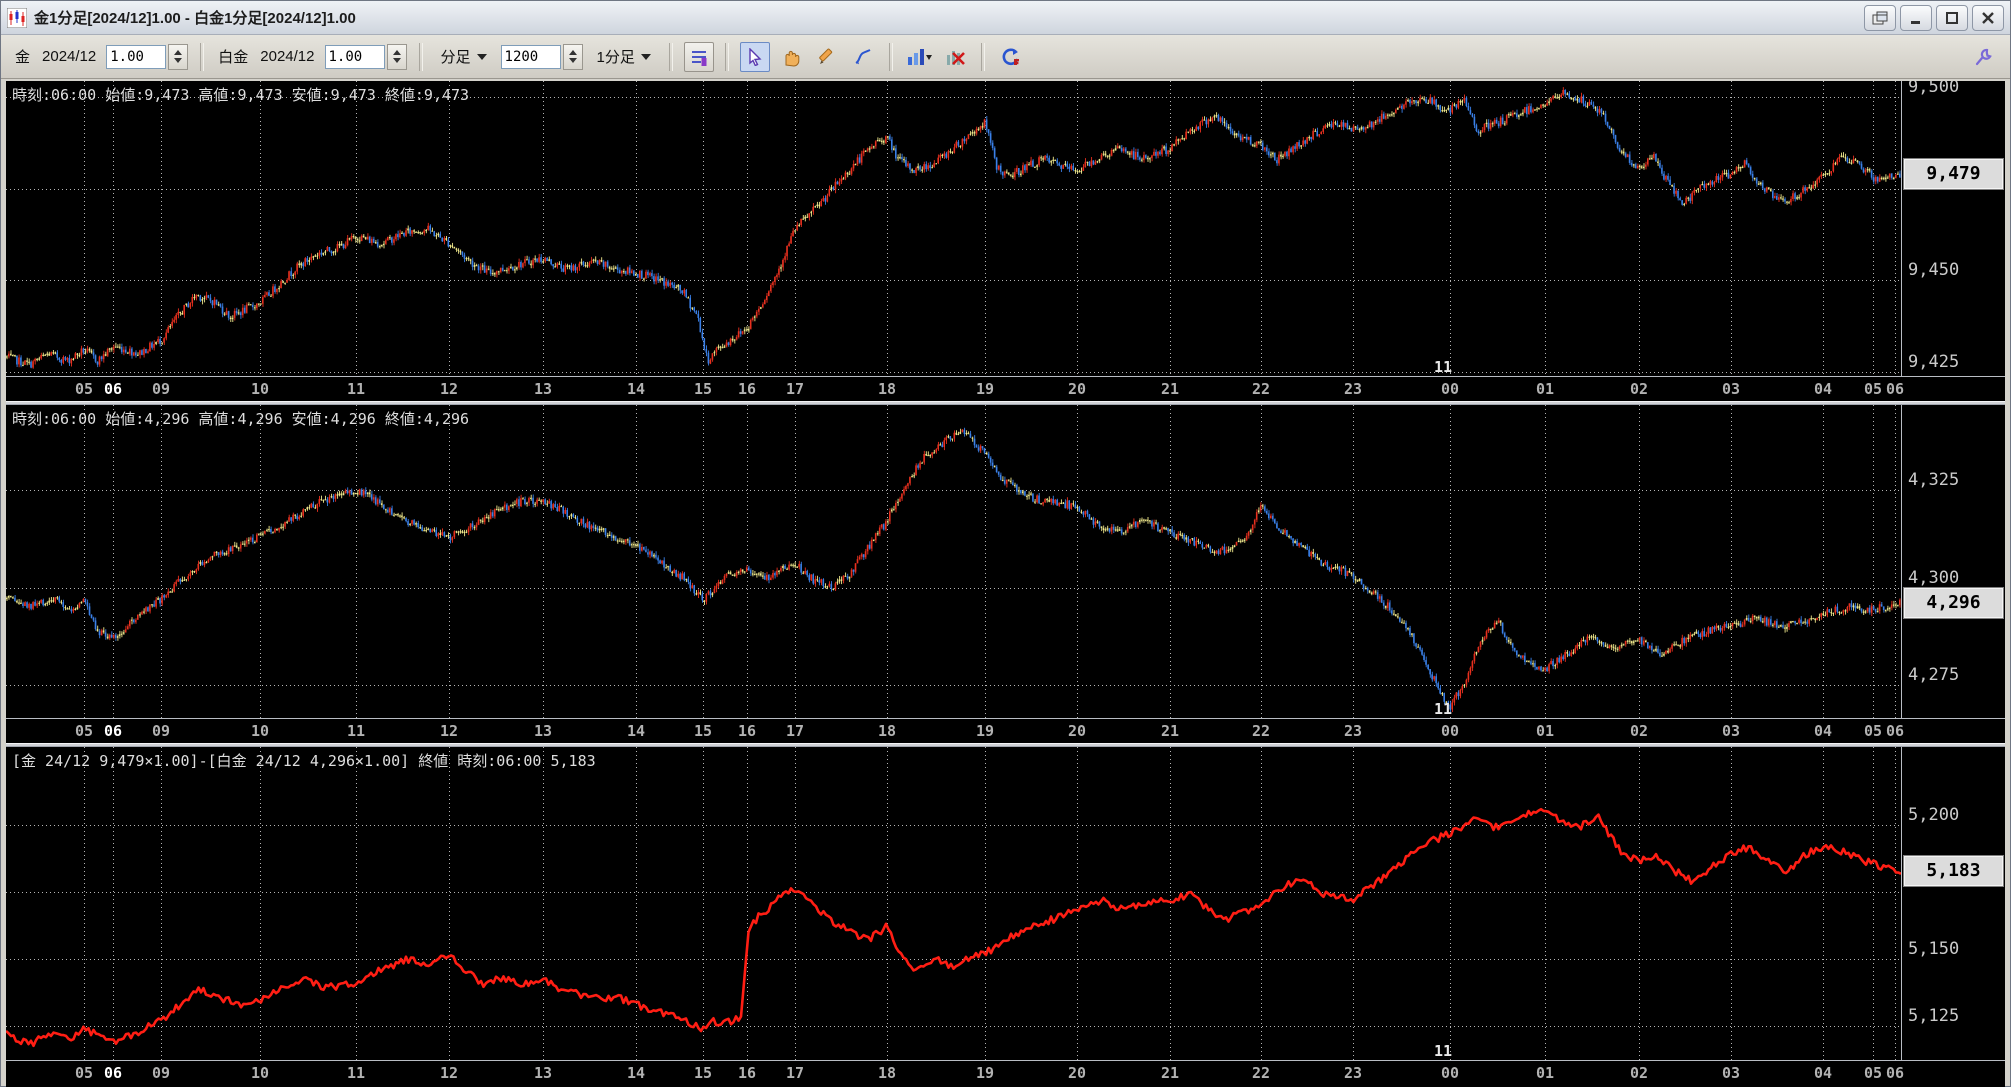 This screenshot has height=1087, width=2011. I want to click on indicator-bars-button, so click(919, 57).